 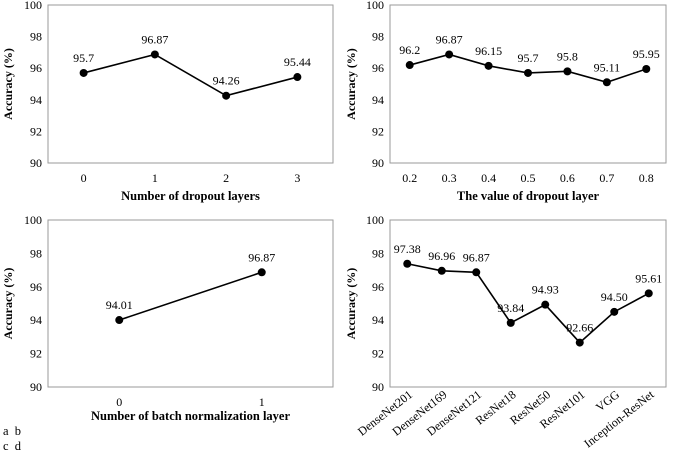 I want to click on y-tick-label-c: 92, so click(x=36, y=354).